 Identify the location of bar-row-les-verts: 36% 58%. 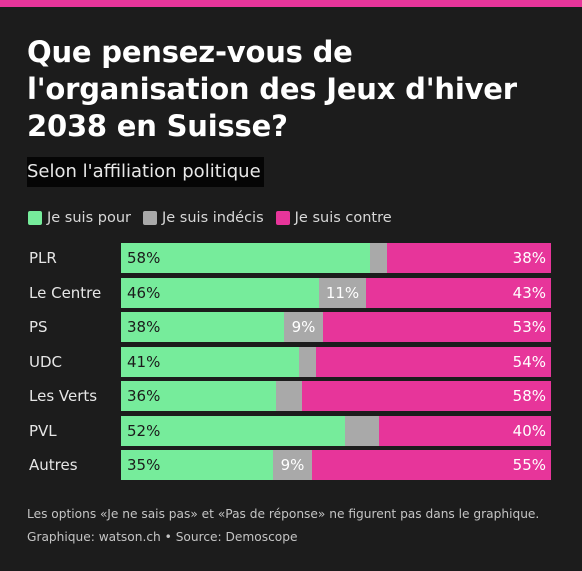
(336, 396).